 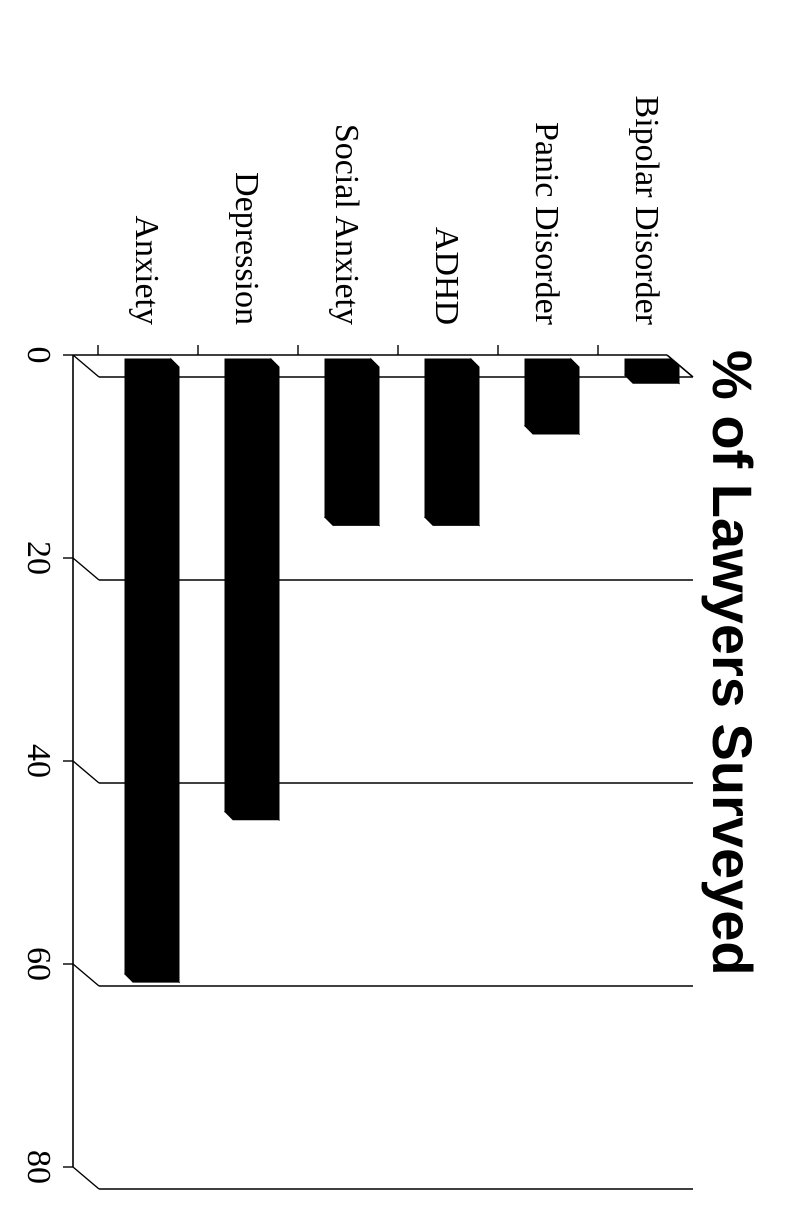 What do you see at coordinates (146, 270) in the screenshot?
I see `category-label-anxiety: Anxiety` at bounding box center [146, 270].